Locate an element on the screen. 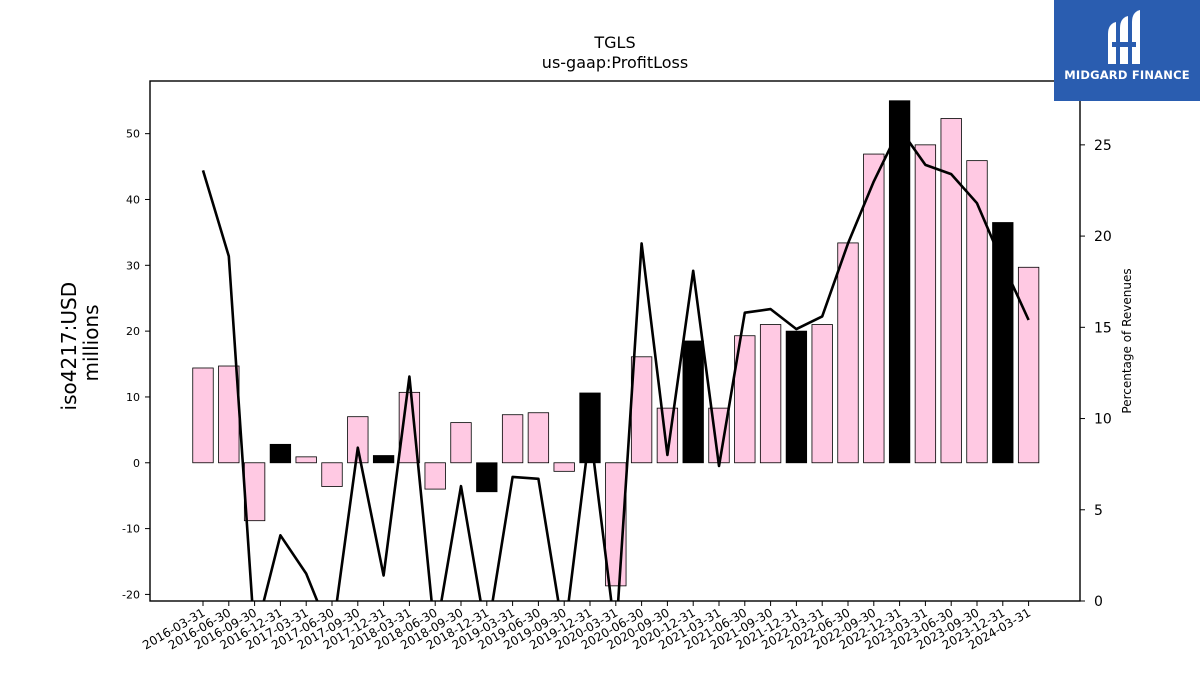  y-axis-label-line-1: iso4217:USD is located at coordinates (69, 346).